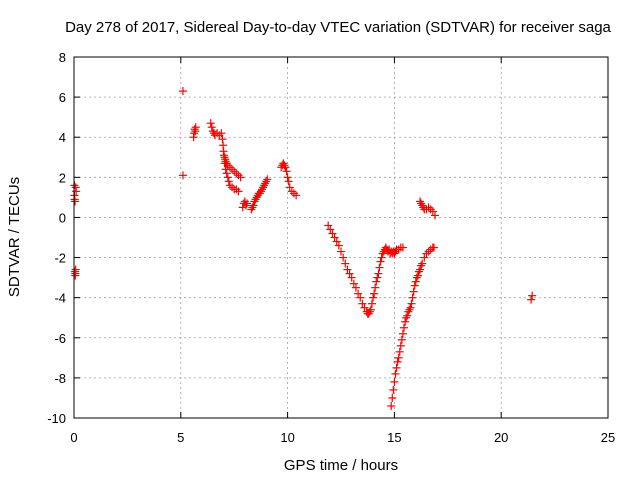 Image resolution: width=640 pixels, height=480 pixels. What do you see at coordinates (608, 437) in the screenshot?
I see `x-tick-label: 25` at bounding box center [608, 437].